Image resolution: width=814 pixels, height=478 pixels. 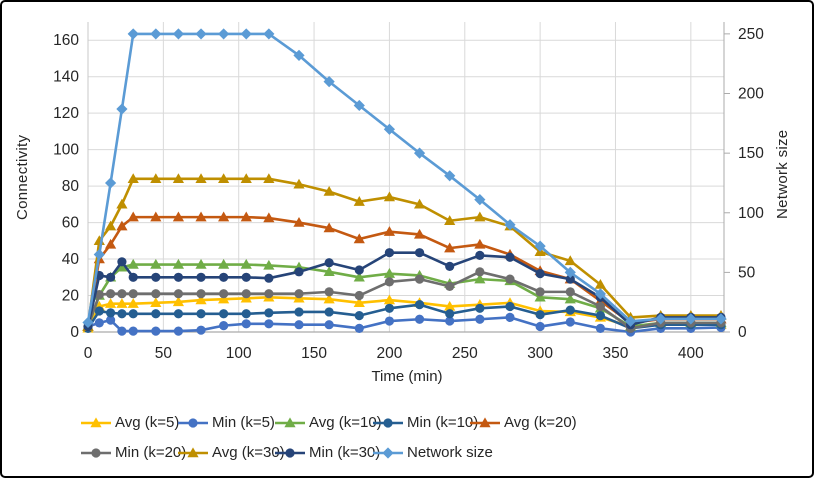 I want to click on right-axis-tick-label: 0, so click(x=742, y=332).